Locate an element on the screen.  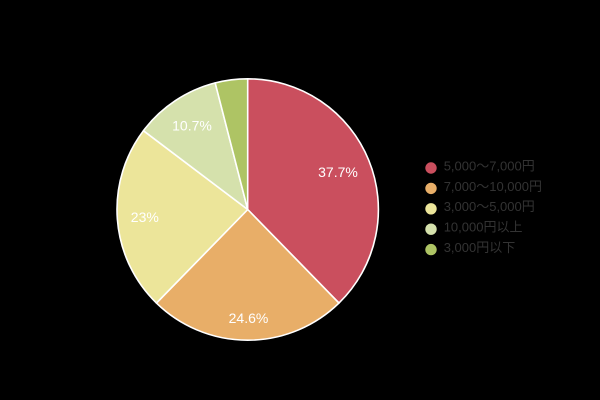
svg-text: 3,000〜5,000円 is located at coordinates (489, 206).